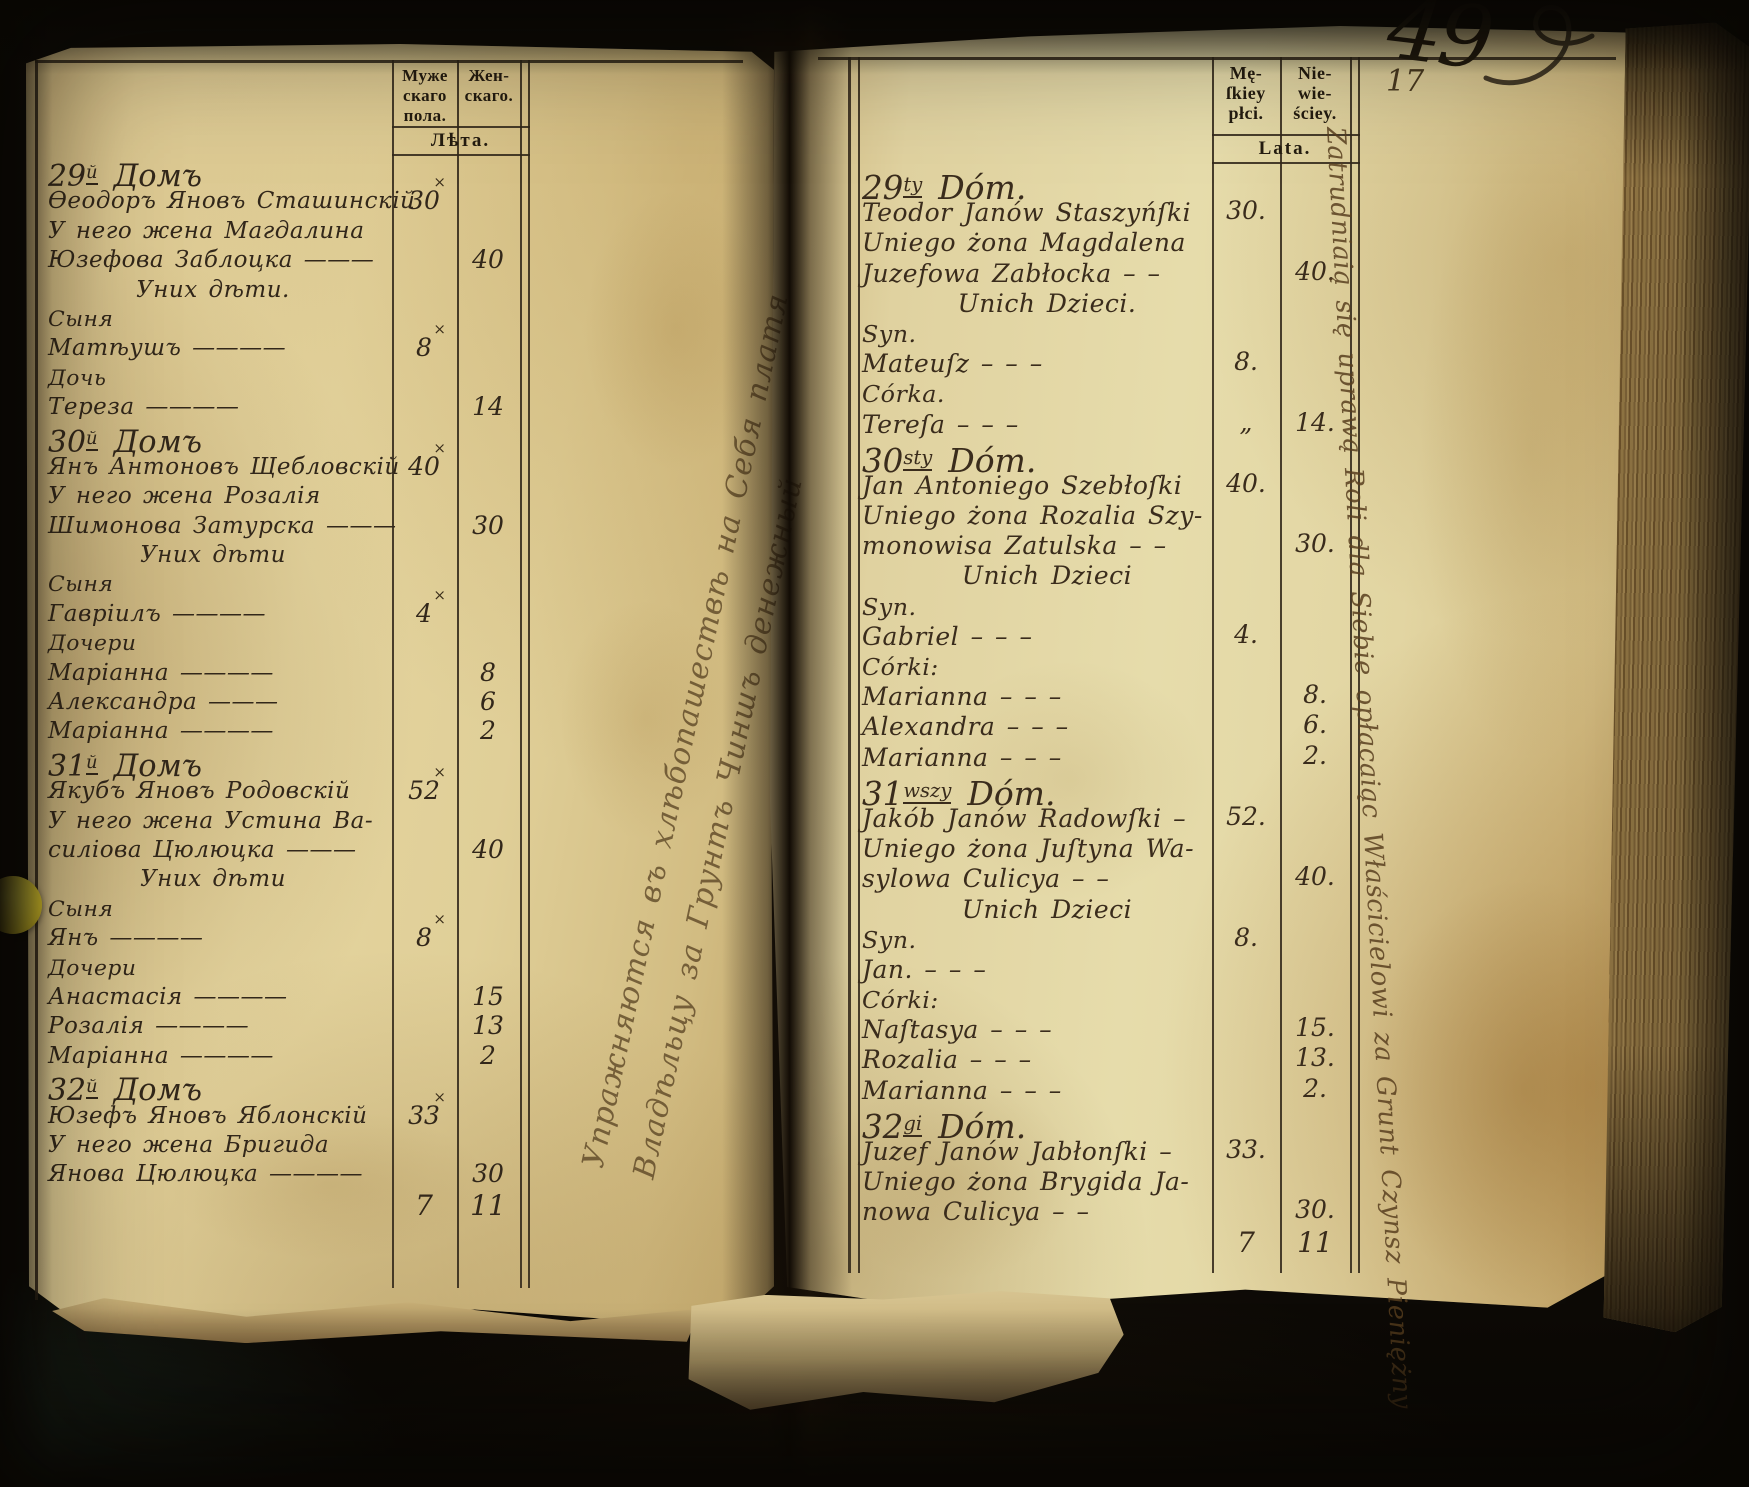 Image resolution: width=1749 pixels, height=1487 pixels. I want to click on register-row: Янъ Антоновъ Щебловскій 40 ×, so click(308, 461).